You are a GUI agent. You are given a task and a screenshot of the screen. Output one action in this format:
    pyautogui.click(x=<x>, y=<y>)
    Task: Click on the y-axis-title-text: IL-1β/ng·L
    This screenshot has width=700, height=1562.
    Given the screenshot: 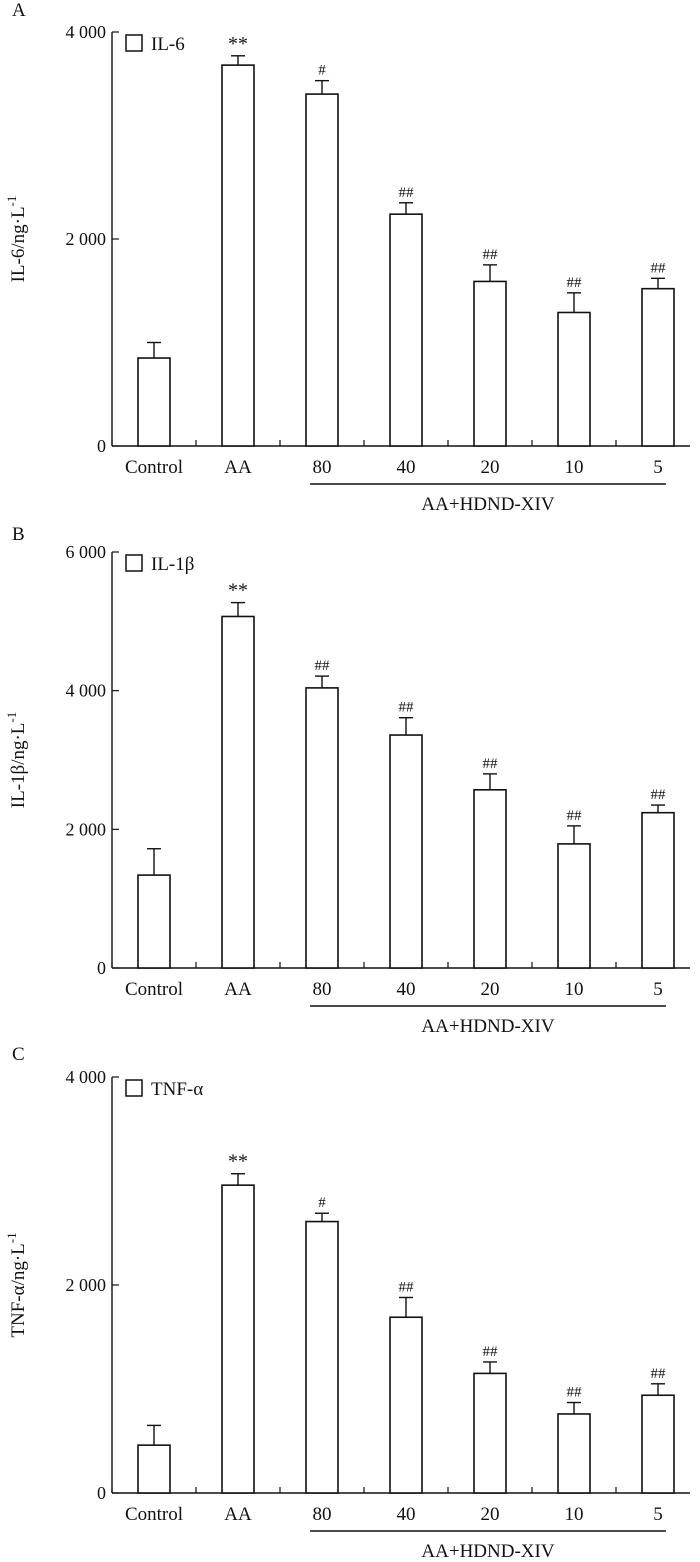 What is the action you would take?
    pyautogui.click(x=18, y=766)
    